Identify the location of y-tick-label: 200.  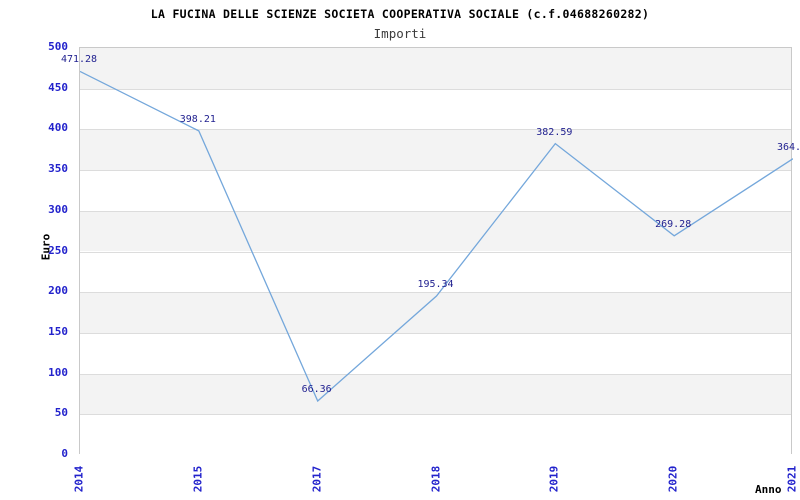
(58, 291).